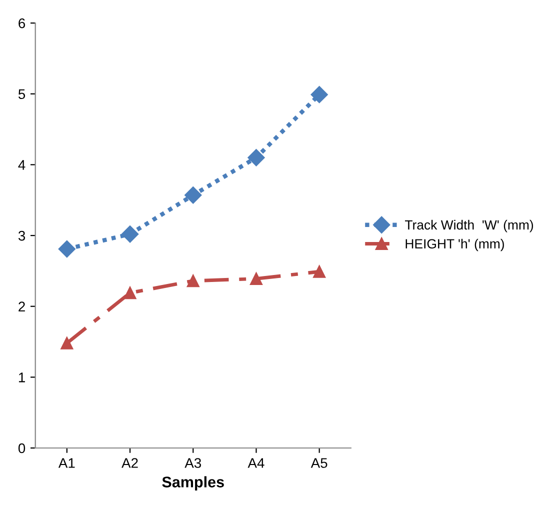  What do you see at coordinates (21, 307) in the screenshot?
I see `y-tick-label: 2` at bounding box center [21, 307].